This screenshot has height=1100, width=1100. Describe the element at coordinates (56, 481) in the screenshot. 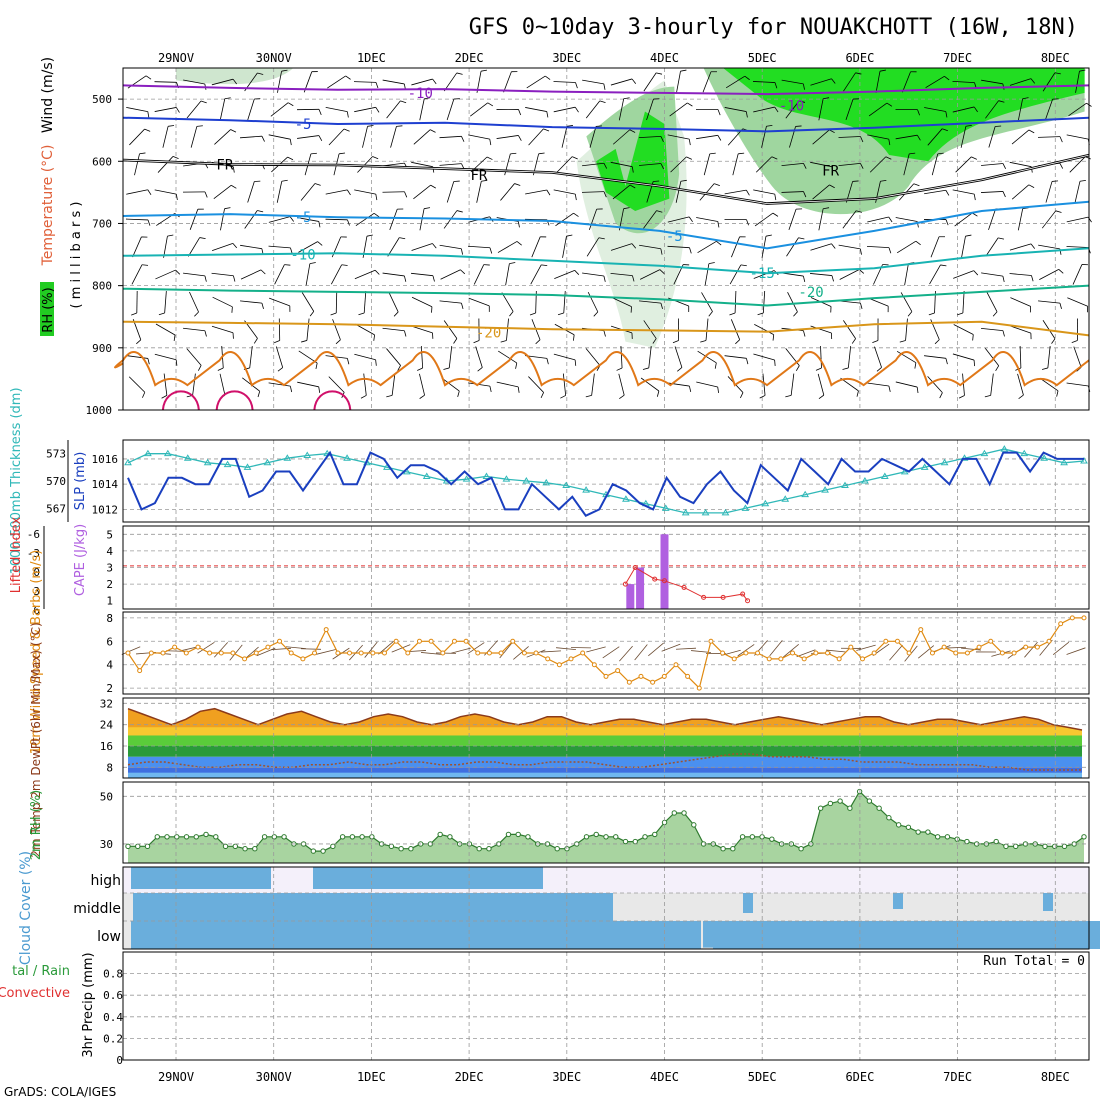

I see `thickness-tick: 570` at that location.